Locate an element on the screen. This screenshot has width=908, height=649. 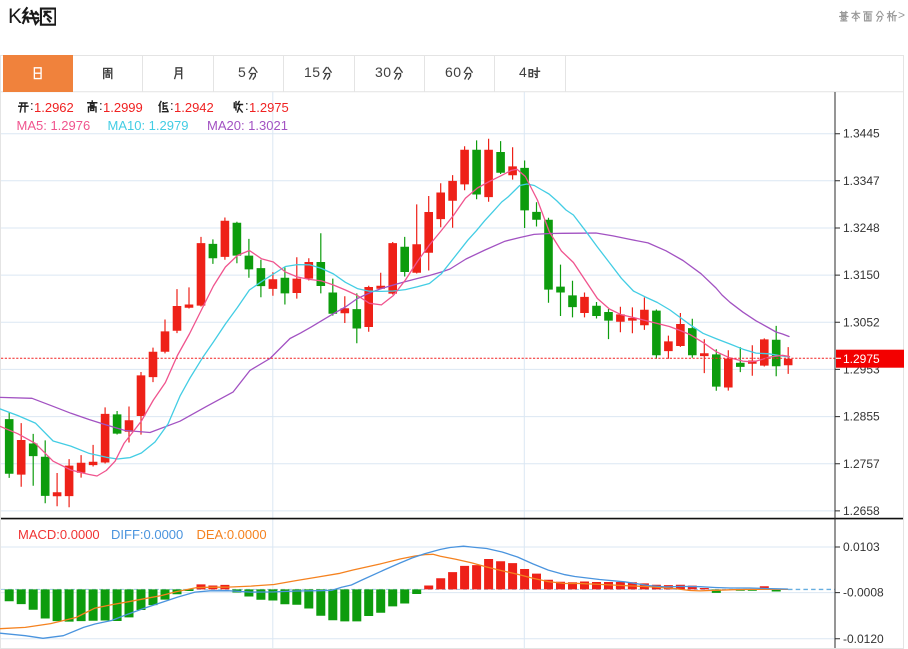
svg-text: 1 is located at coordinates (308, 72).